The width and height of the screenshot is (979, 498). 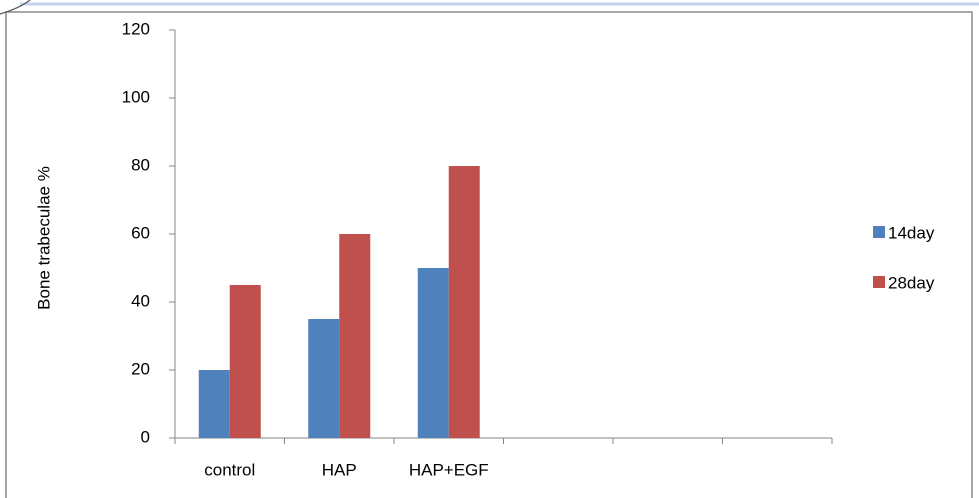 What do you see at coordinates (229, 469) in the screenshot?
I see `x-tick-label: control` at bounding box center [229, 469].